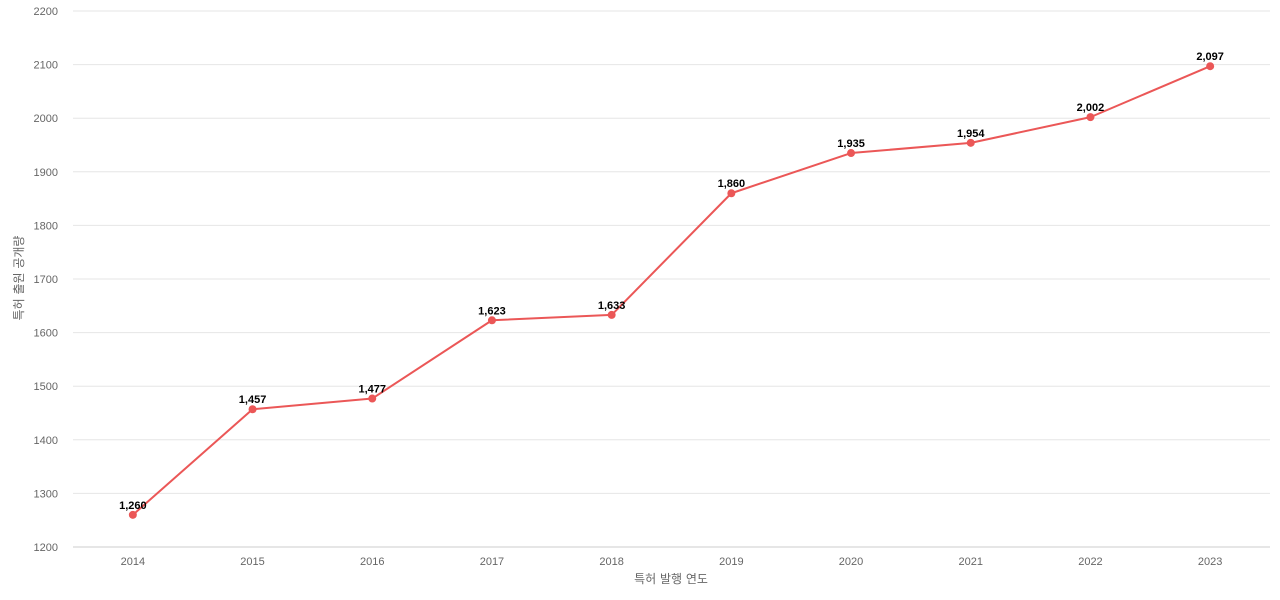 This screenshot has width=1280, height=600. What do you see at coordinates (252, 562) in the screenshot?
I see `x-tick-label: 2015` at bounding box center [252, 562].